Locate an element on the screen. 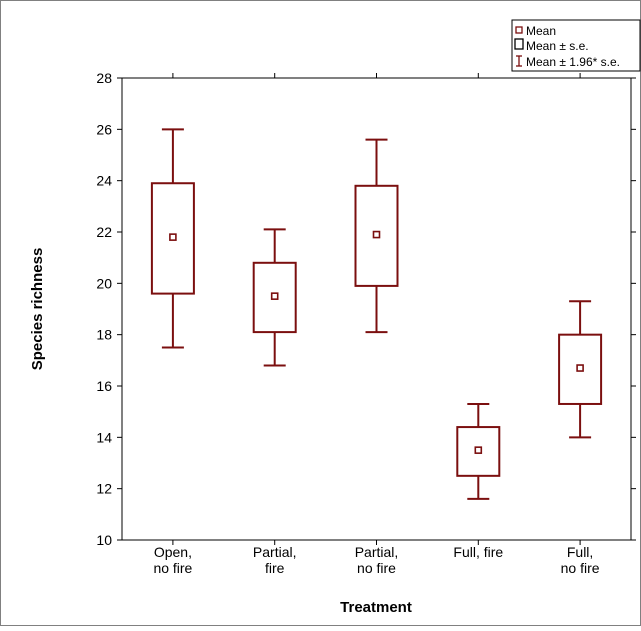 The image size is (641, 631). legend-ci-label: Mean ± 1.96* s.e. is located at coordinates (573, 62).